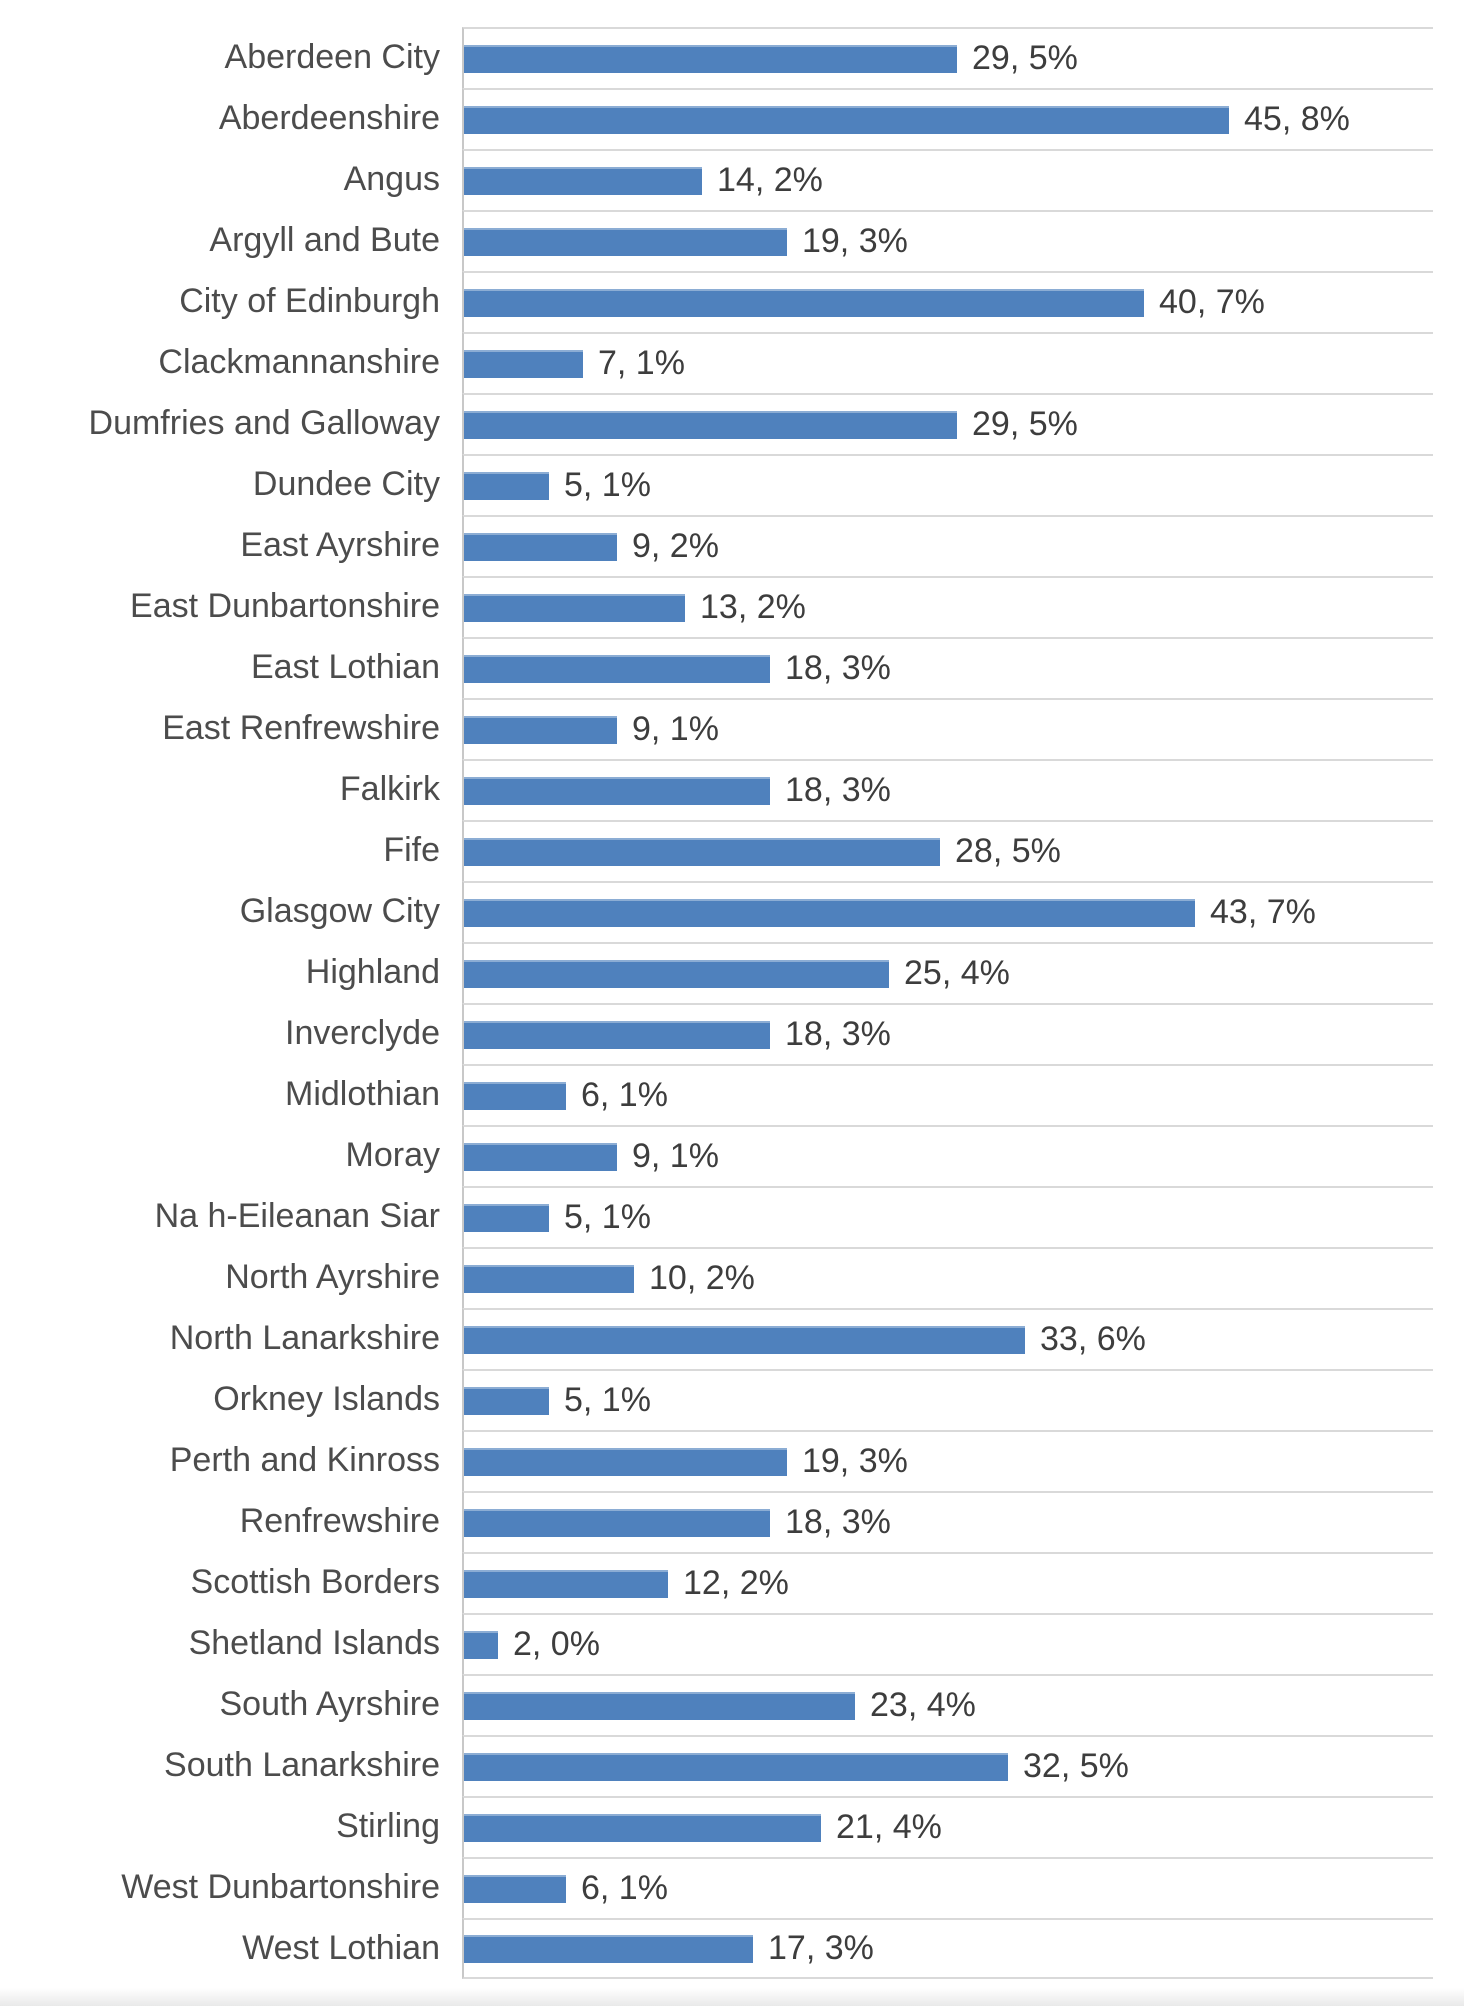 The image size is (1464, 2006). I want to click on category-label: North Lanarkshire, so click(304, 1338).